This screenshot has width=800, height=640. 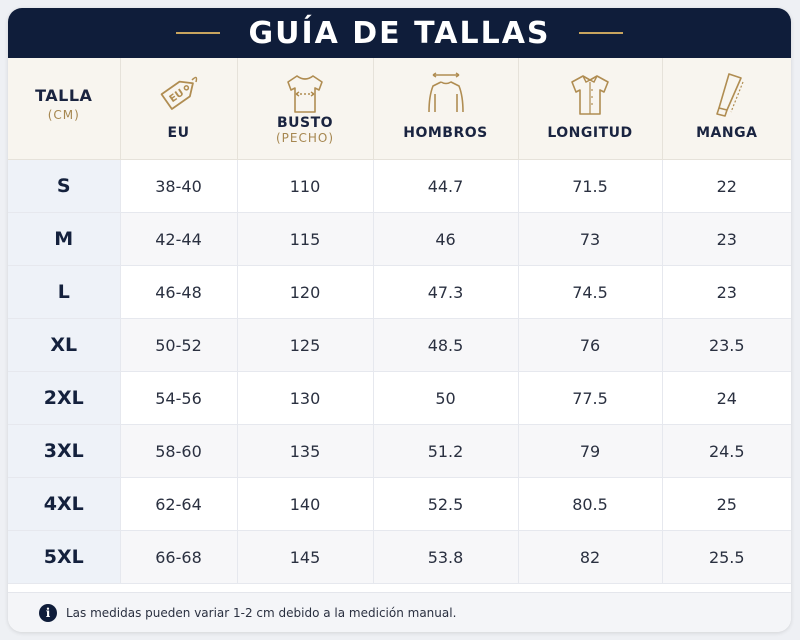 I want to click on hombros-cell: 50, so click(x=446, y=398).